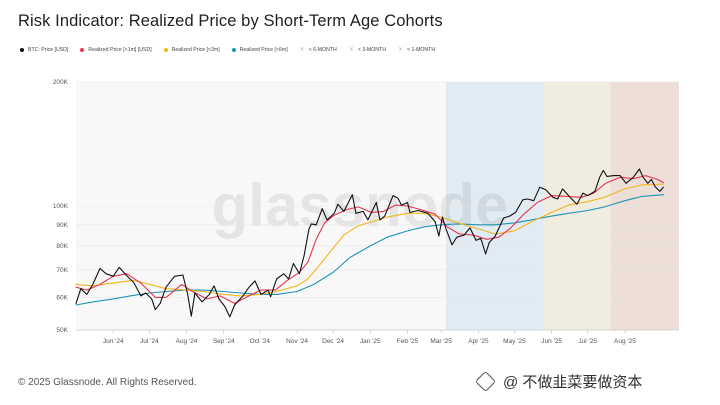 This screenshot has height=405, width=720. Describe the element at coordinates (61, 206) in the screenshot. I see `y-tick-label: 100K` at that location.